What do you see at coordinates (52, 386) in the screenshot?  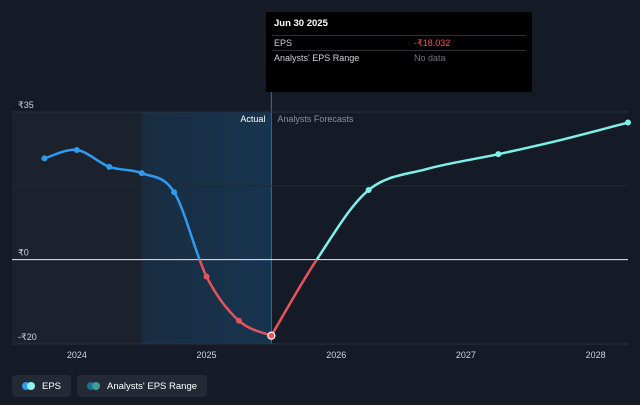 I see `legend-label-eps: EPS` at bounding box center [52, 386].